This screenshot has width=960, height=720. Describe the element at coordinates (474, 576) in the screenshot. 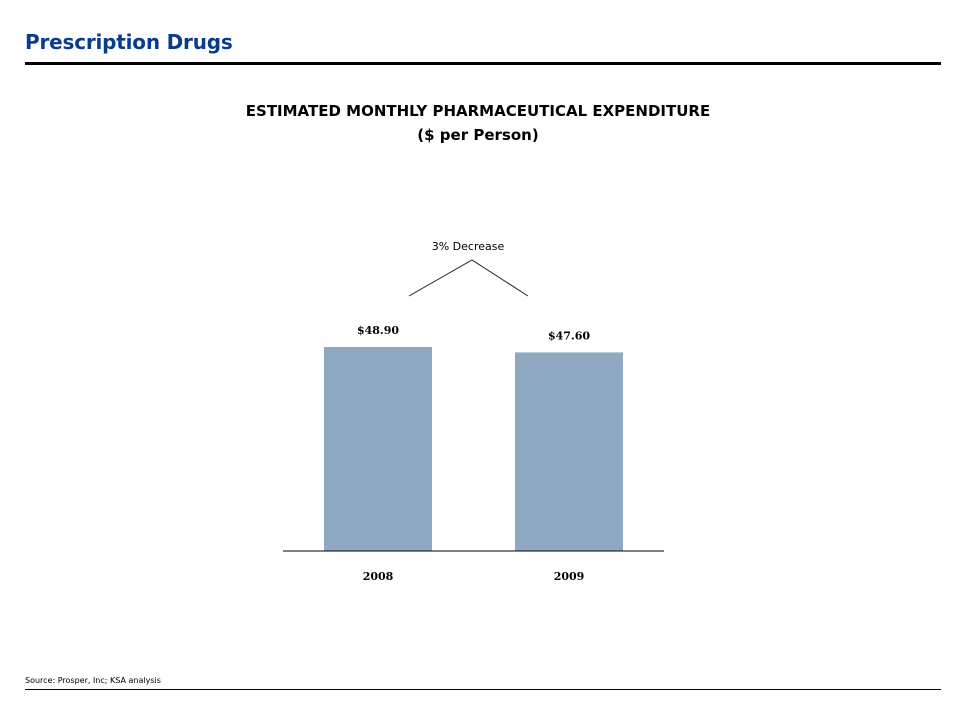

I see `x-tick-labels: 2008 2009` at that location.